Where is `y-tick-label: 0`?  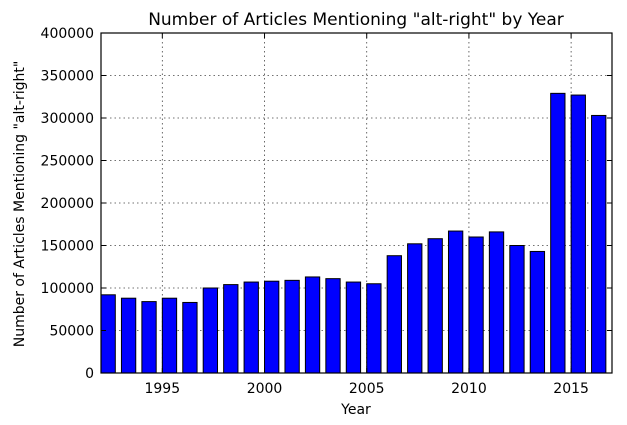
y-tick-label: 0 is located at coordinates (89, 374).